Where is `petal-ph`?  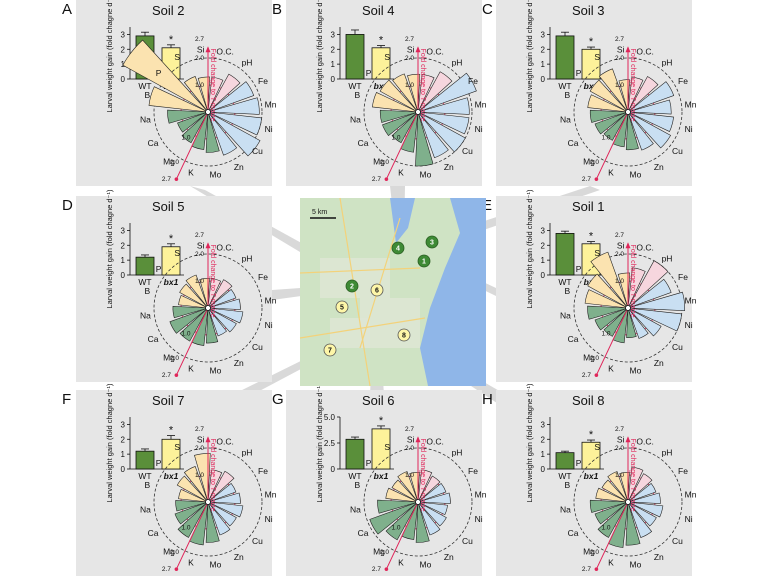 petal-ph is located at coordinates (648, 284).